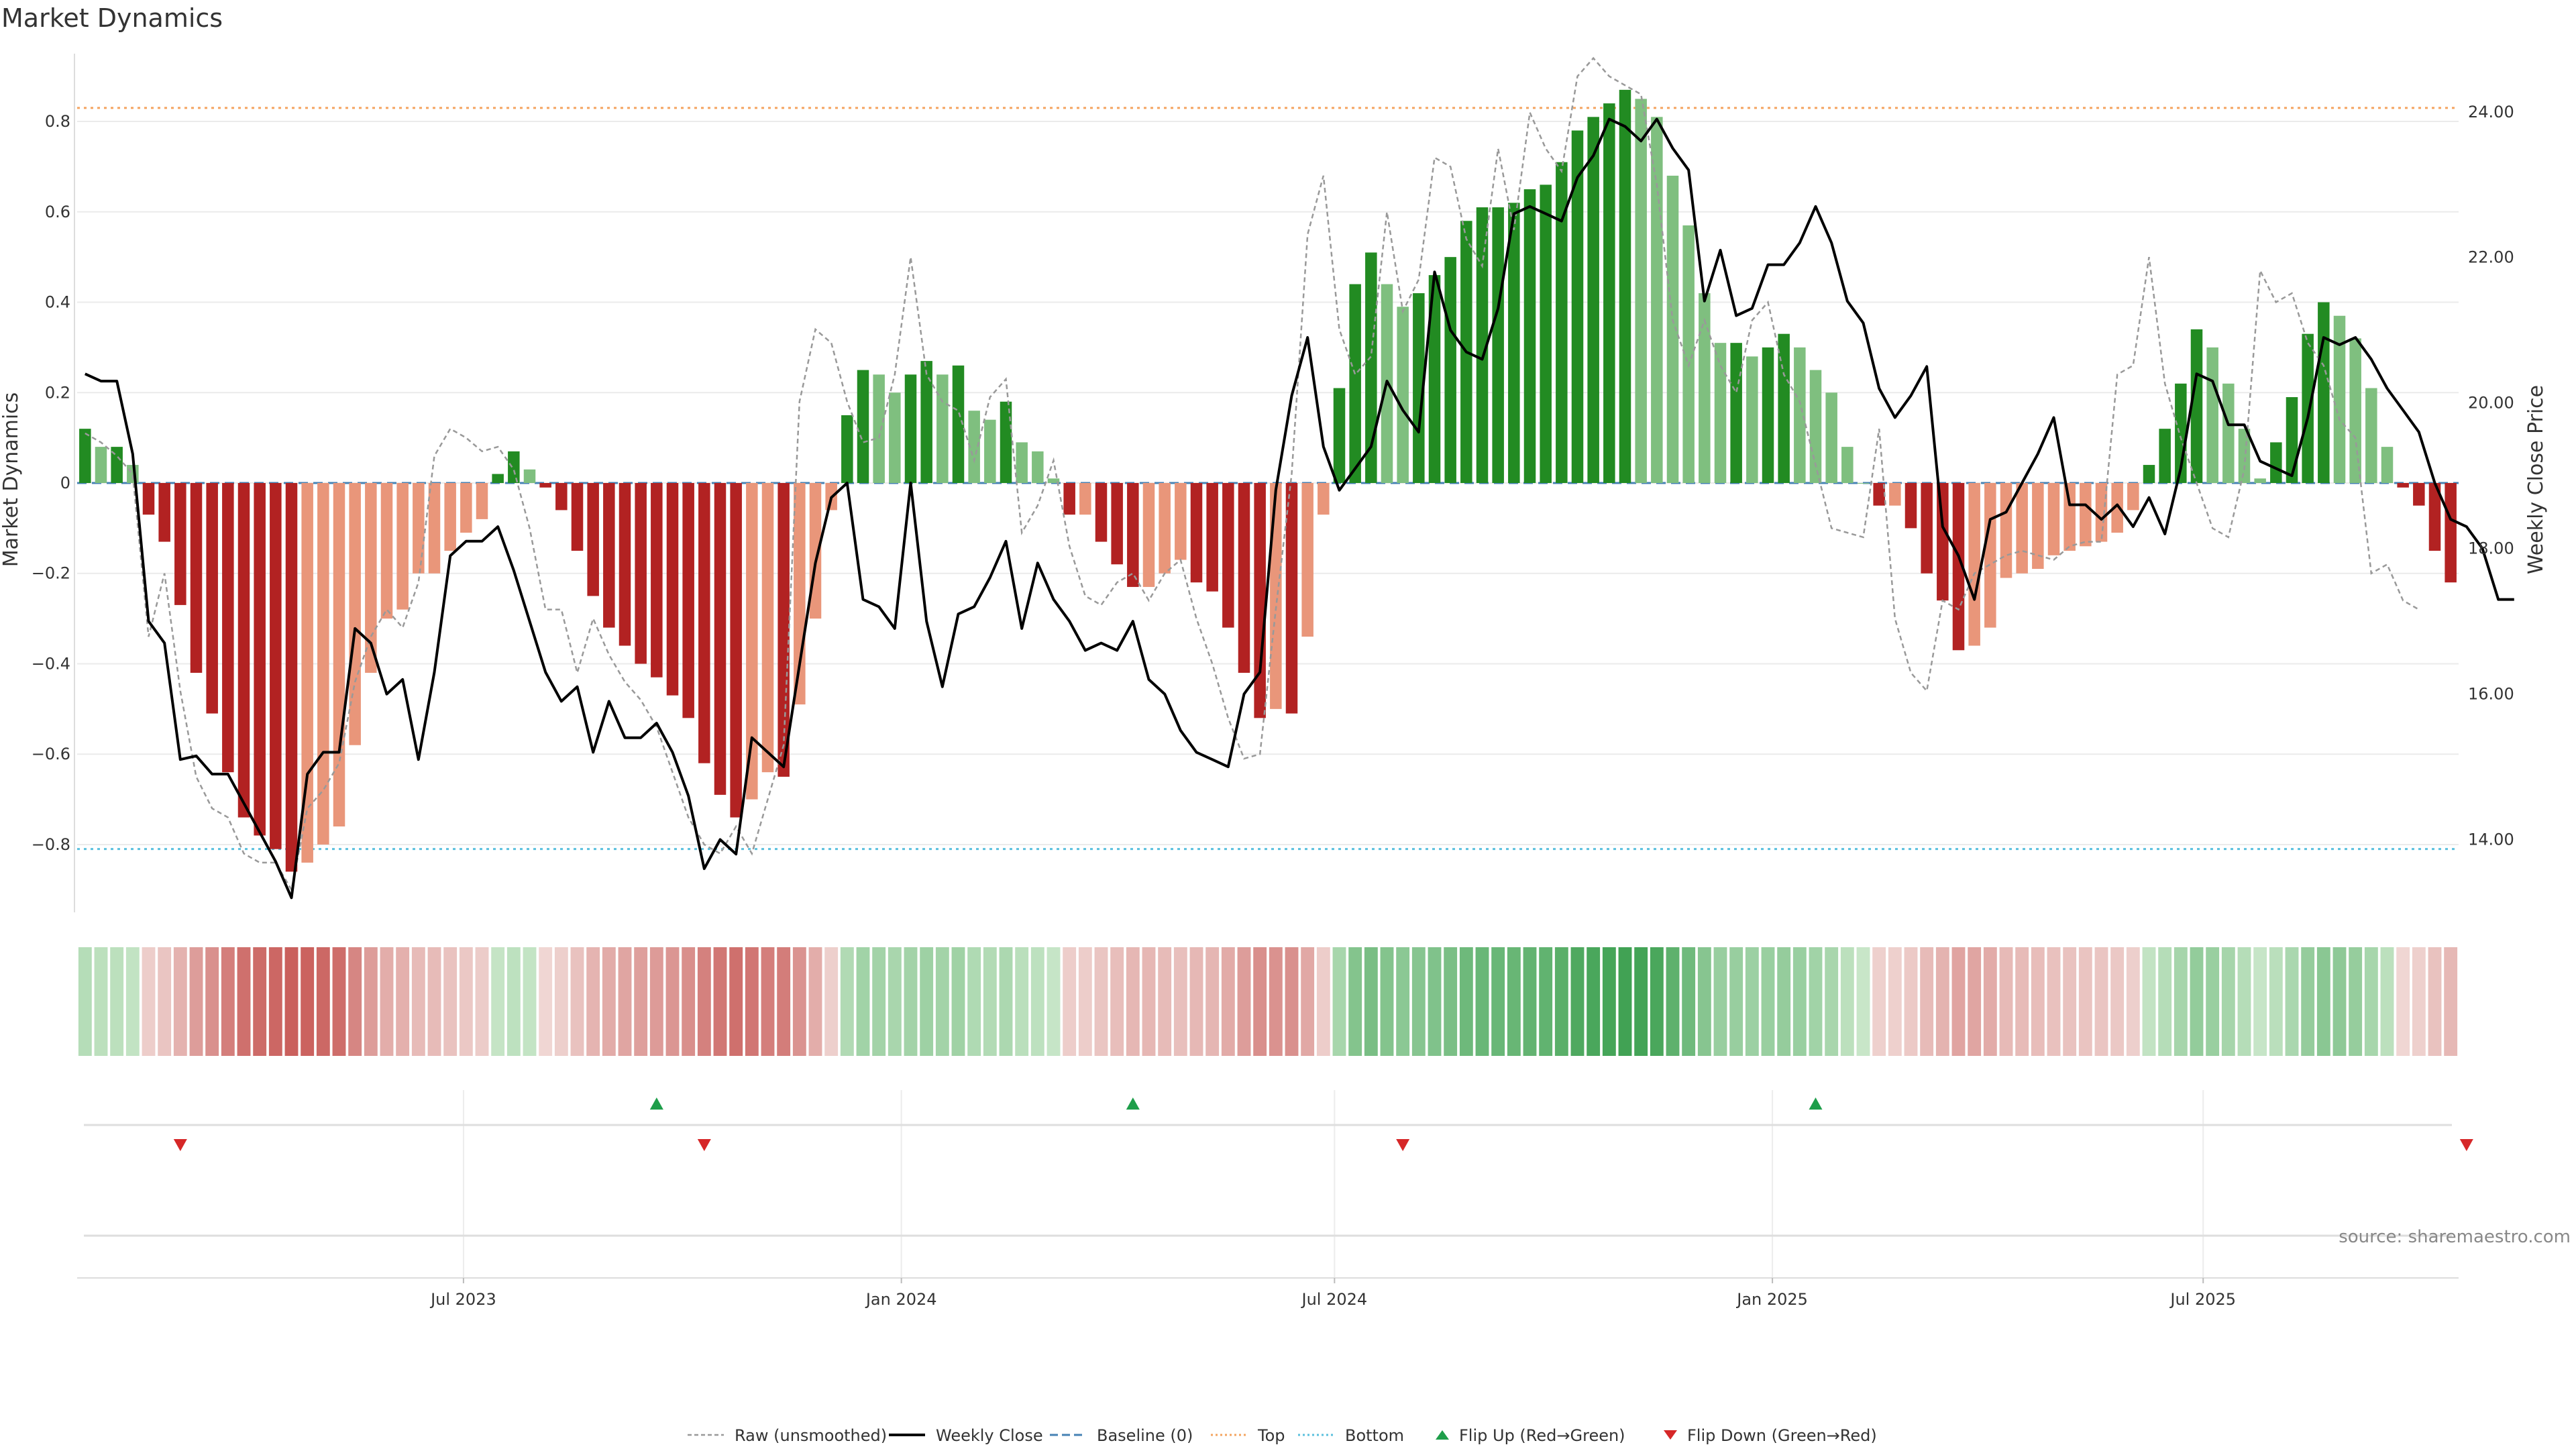 This screenshot has width=2576, height=1449. I want to click on flip-down-marker, so click(1403, 1145).